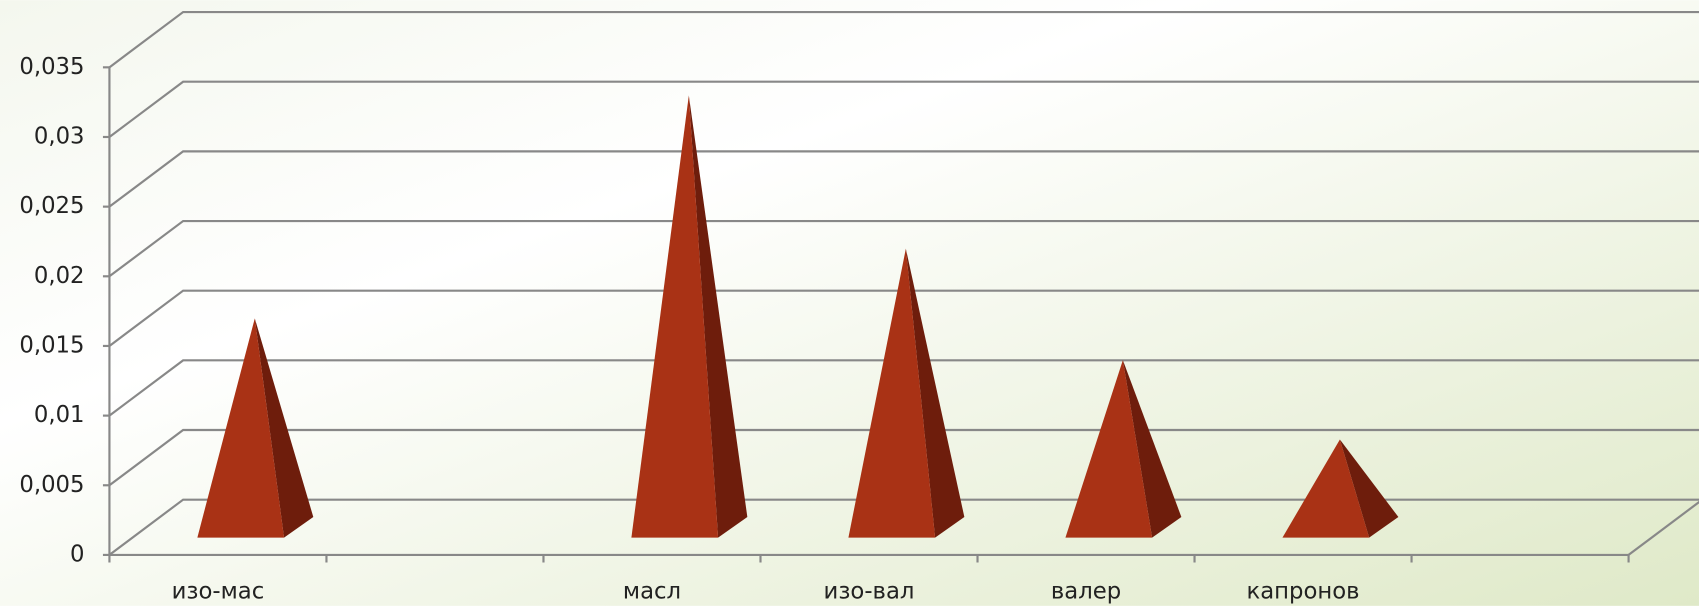  What do you see at coordinates (652, 591) in the screenshot?
I see `x-tick-label: масл` at bounding box center [652, 591].